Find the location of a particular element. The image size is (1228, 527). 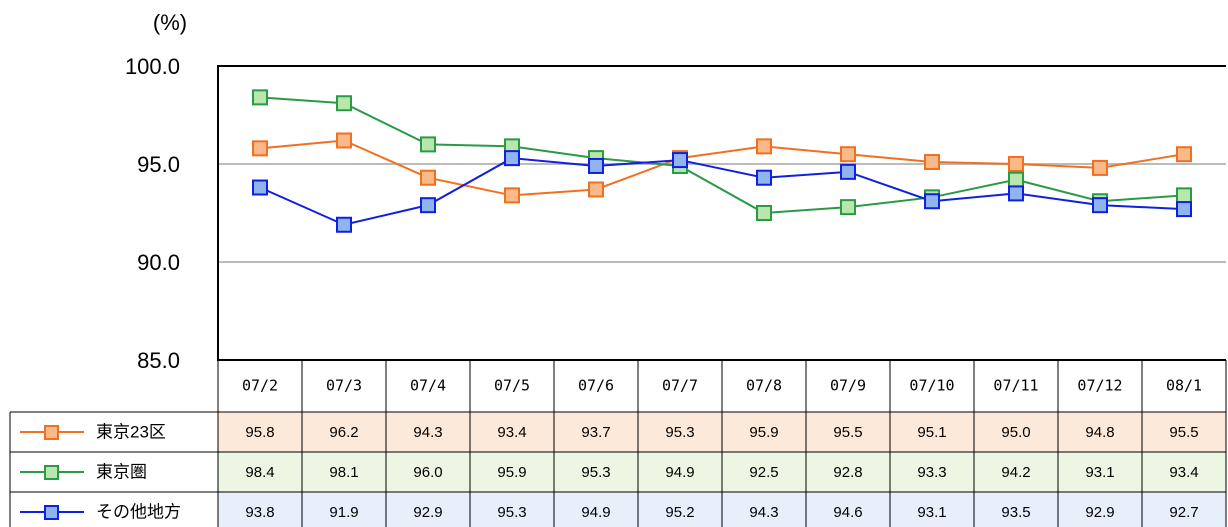

x-tick-label: 07/4 is located at coordinates (428, 386).